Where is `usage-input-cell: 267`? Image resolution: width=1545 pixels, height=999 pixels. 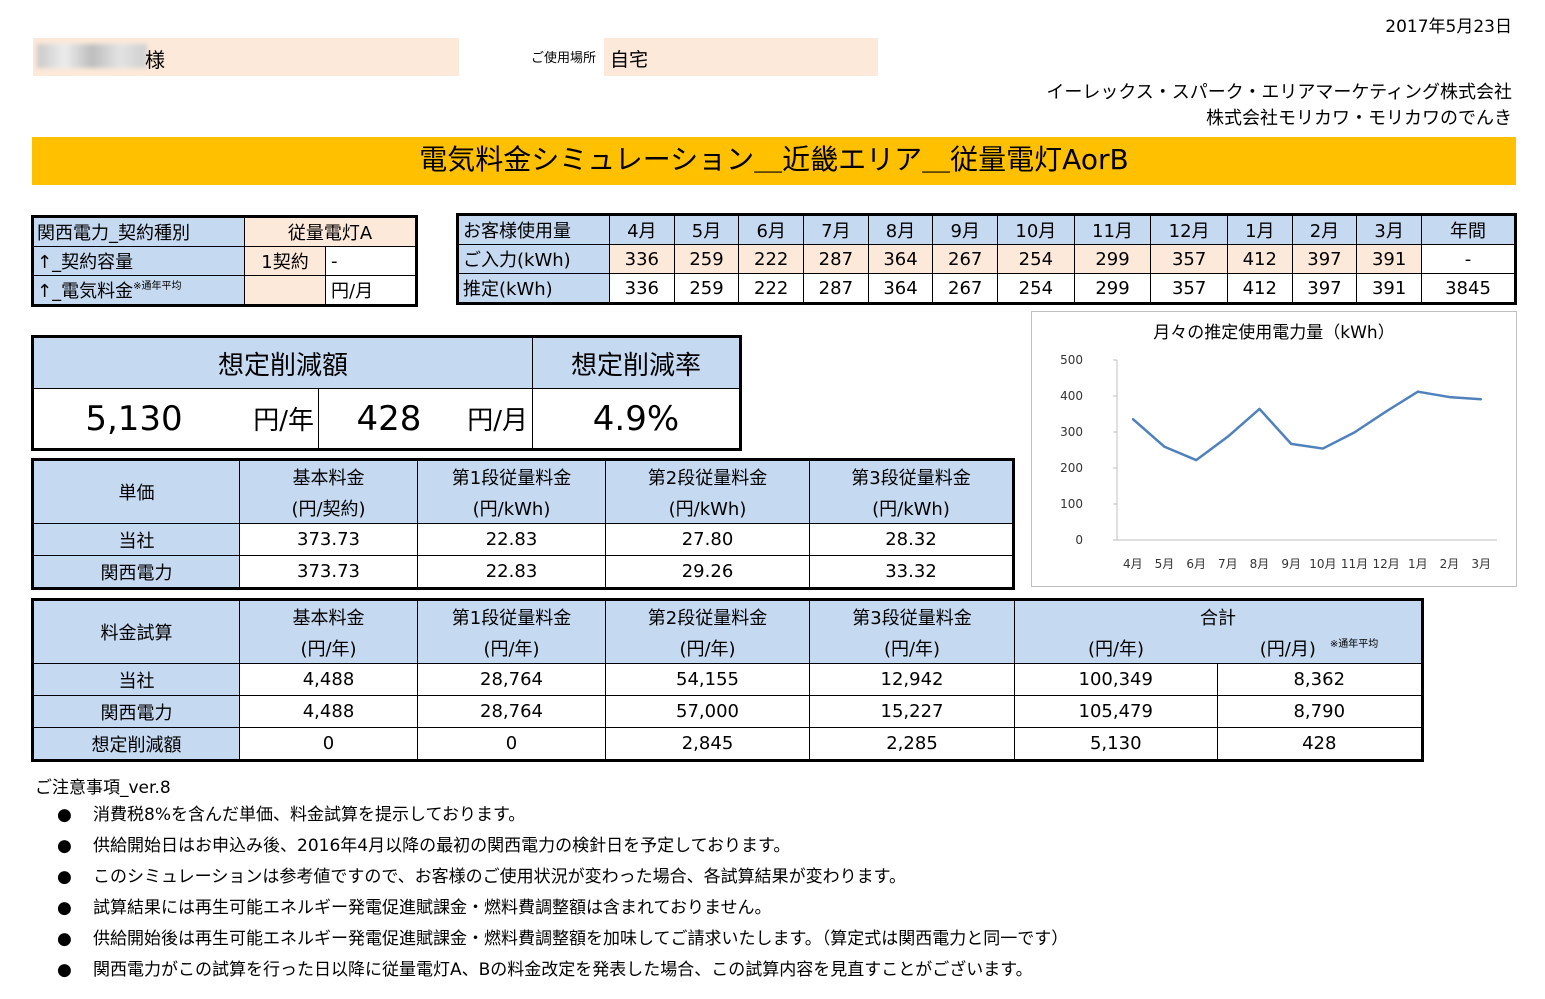
usage-input-cell: 267 is located at coordinates (965, 259).